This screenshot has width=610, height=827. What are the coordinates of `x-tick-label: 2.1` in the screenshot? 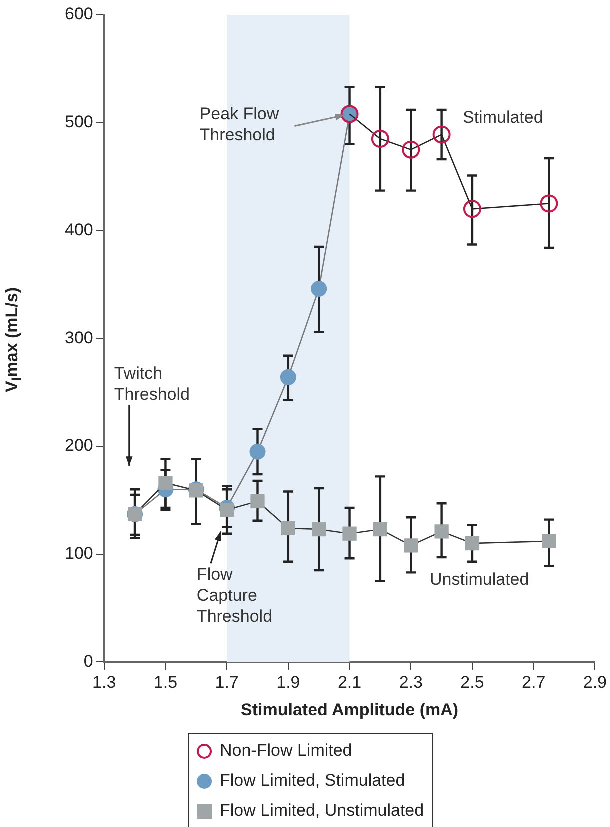 It's located at (350, 682).